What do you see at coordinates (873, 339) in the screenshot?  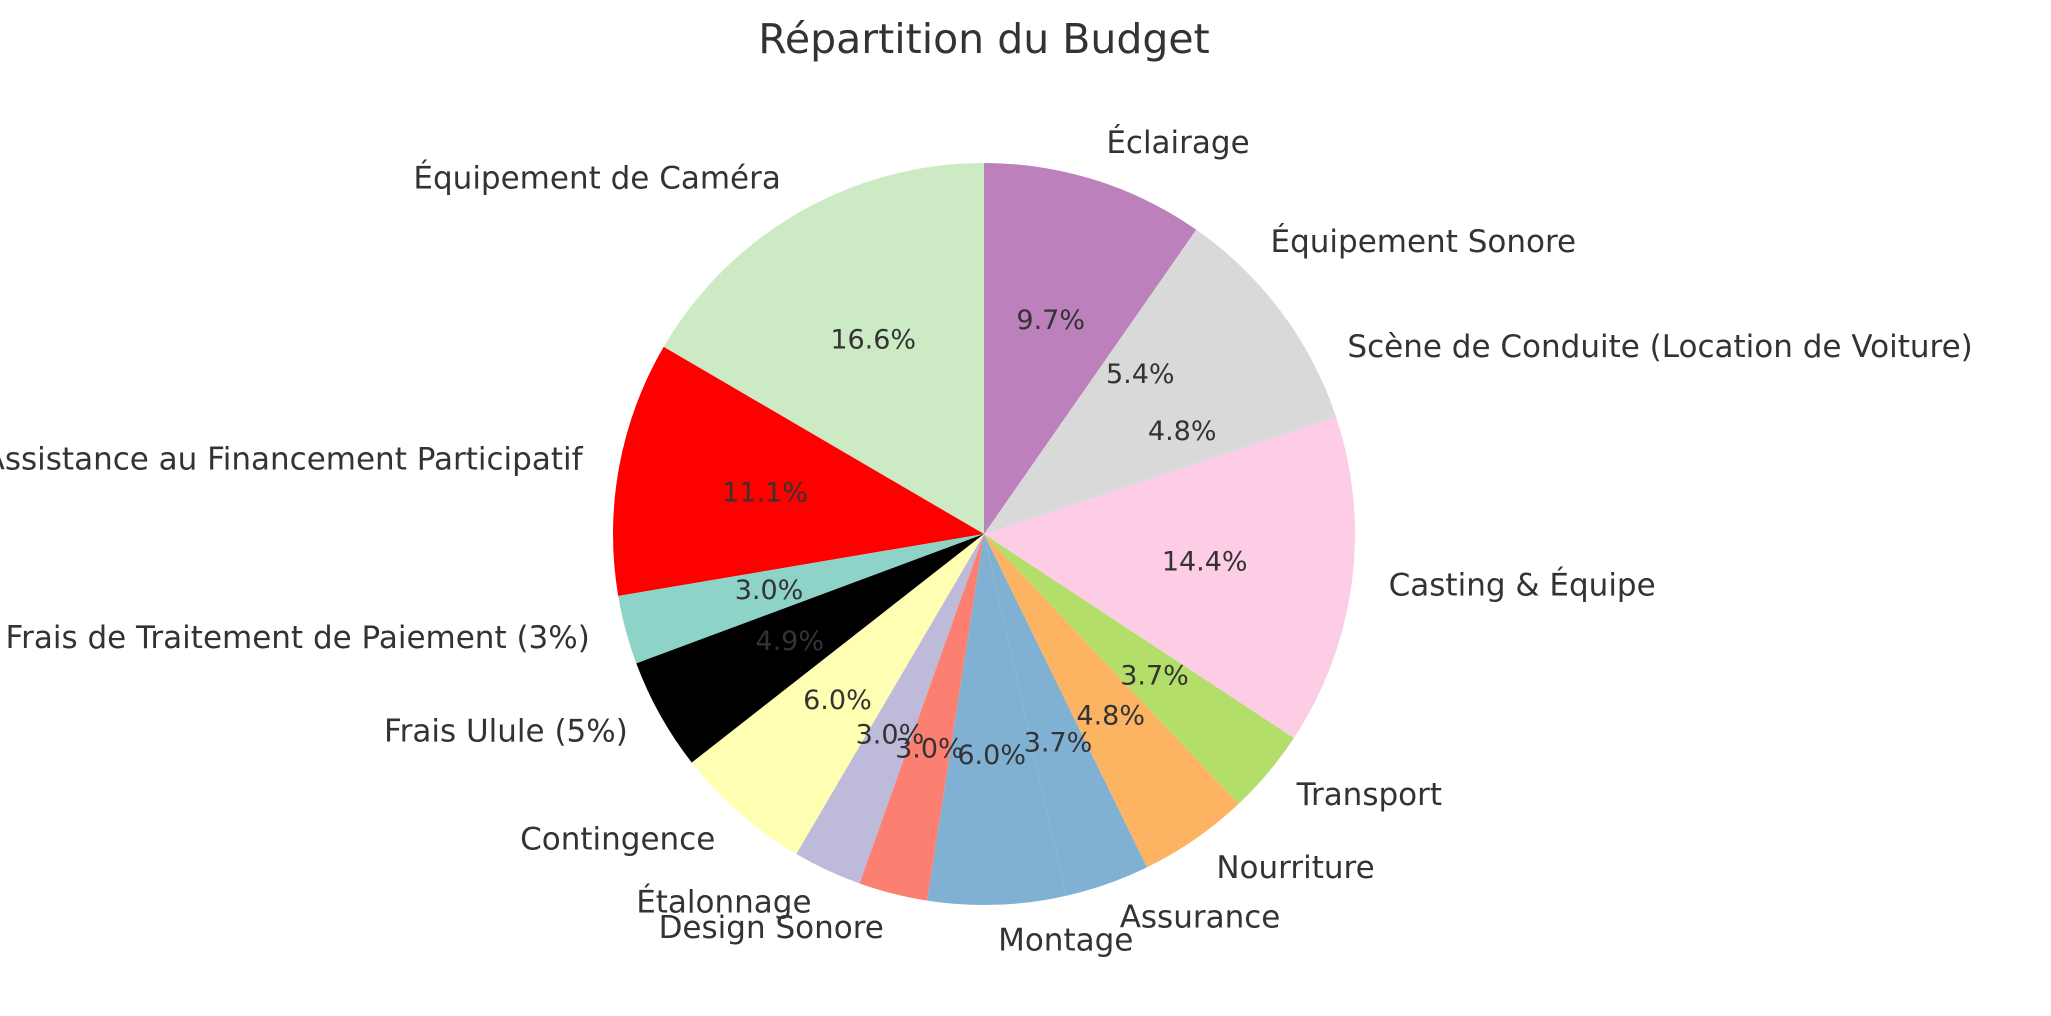 I see `slice-percent-0: 16.6%` at bounding box center [873, 339].